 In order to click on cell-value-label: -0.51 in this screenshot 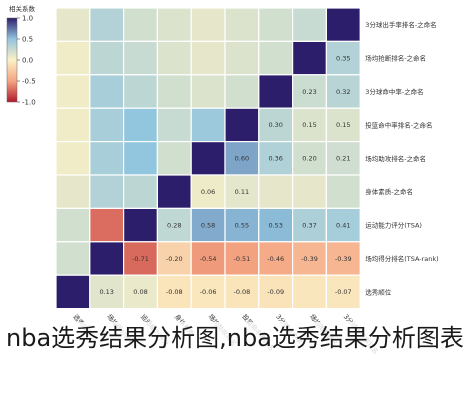, I will do `click(241, 259)`.